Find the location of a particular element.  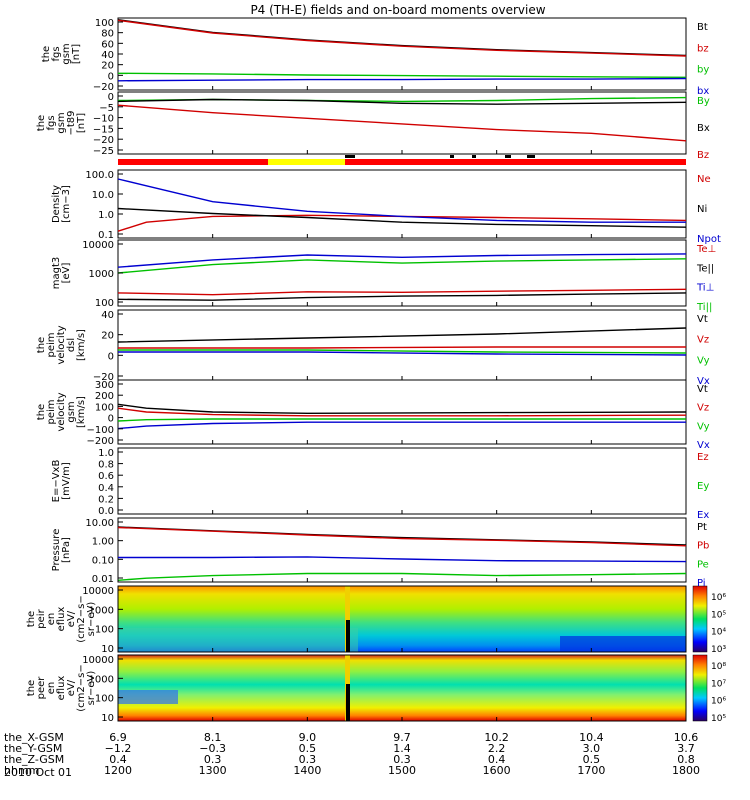

series-peim_dsl-vx is located at coordinates (402, 353).